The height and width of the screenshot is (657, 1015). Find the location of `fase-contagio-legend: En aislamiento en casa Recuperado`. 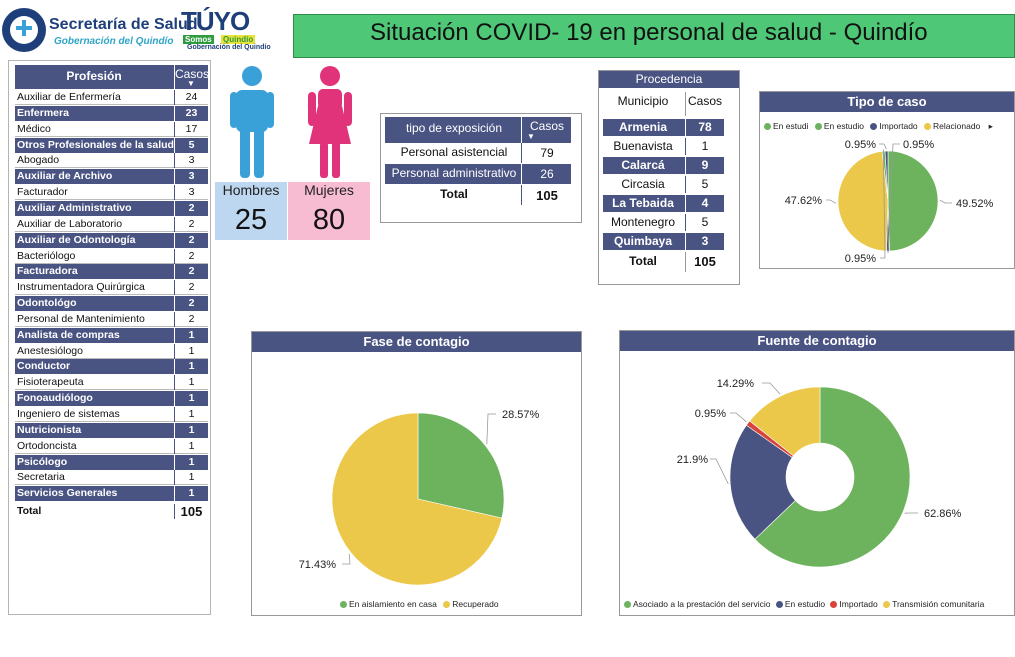

fase-contagio-legend: En aislamiento en casa Recuperado is located at coordinates (419, 604).